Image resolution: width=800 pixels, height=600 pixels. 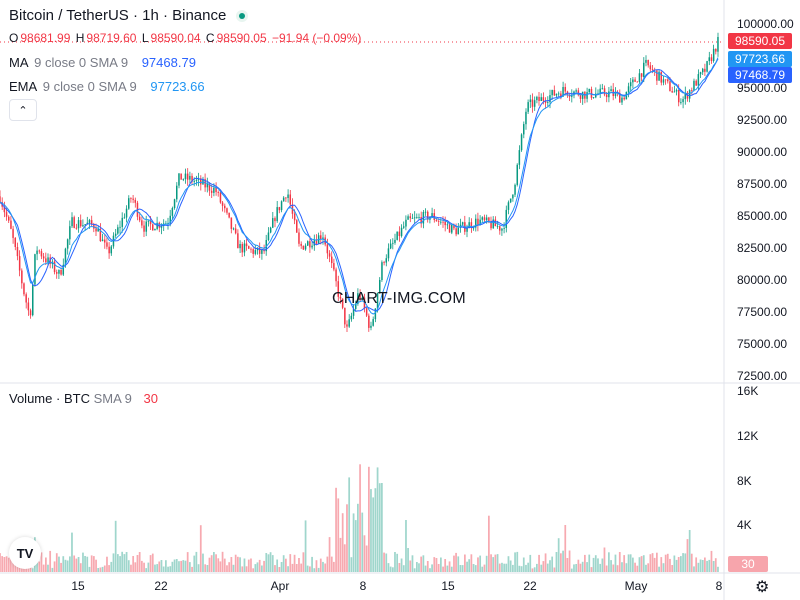 I want to click on symbol-title: Bitcoin / TetherUS · 1h · Binance, so click(x=129, y=15).